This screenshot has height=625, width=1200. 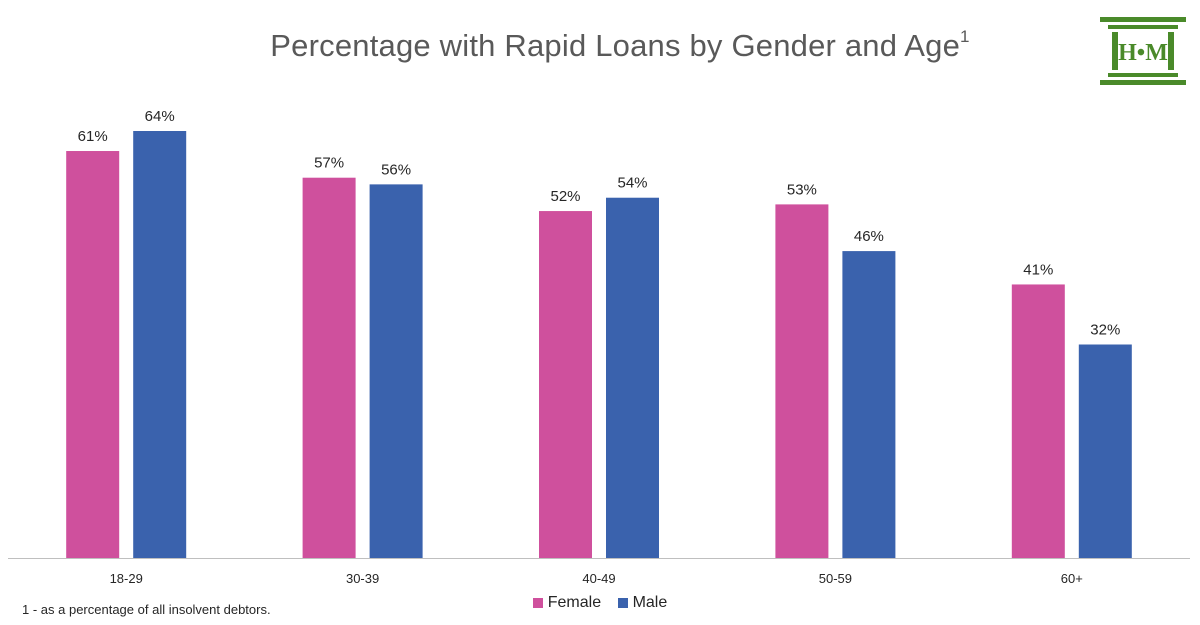 I want to click on data-label-female-40-49: 52%, so click(x=565, y=196).